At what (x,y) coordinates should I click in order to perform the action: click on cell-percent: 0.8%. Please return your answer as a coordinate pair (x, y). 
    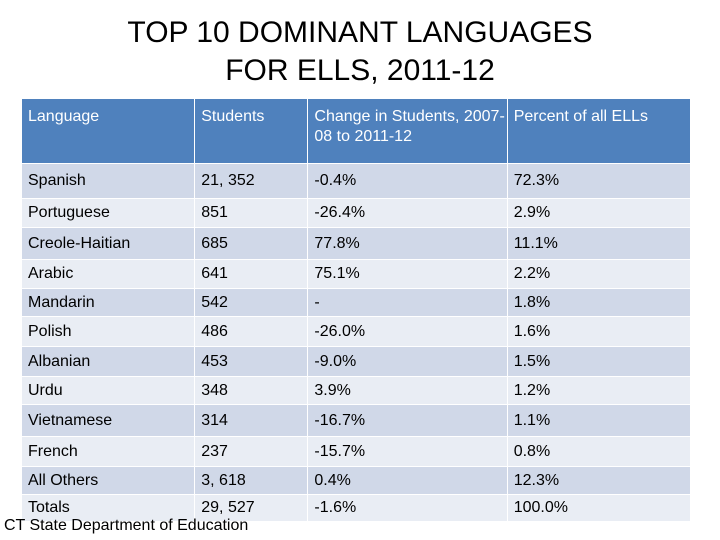
    Looking at the image, I should click on (598, 451).